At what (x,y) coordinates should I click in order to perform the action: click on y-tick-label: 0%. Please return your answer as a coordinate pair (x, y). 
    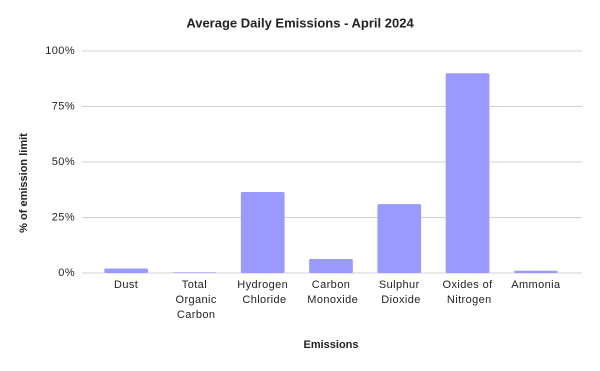
    Looking at the image, I should click on (66, 273).